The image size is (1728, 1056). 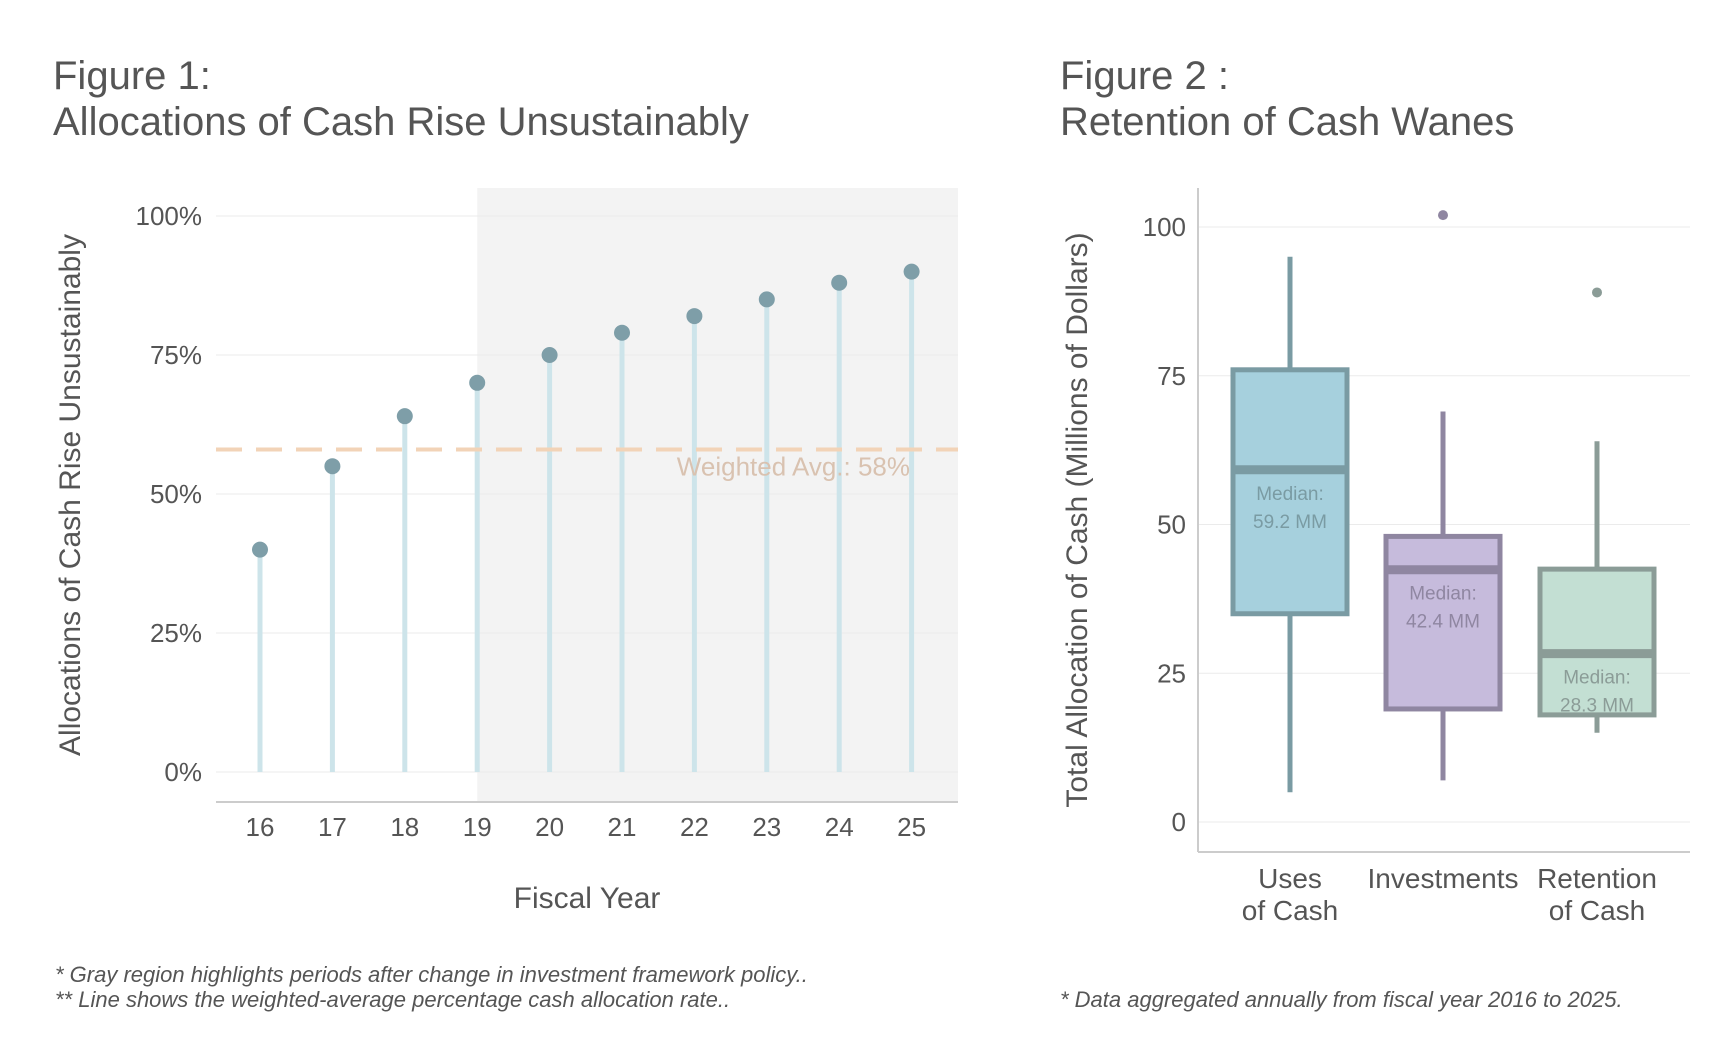 What do you see at coordinates (176, 494) in the screenshot?
I see `y-tick-label: 50%` at bounding box center [176, 494].